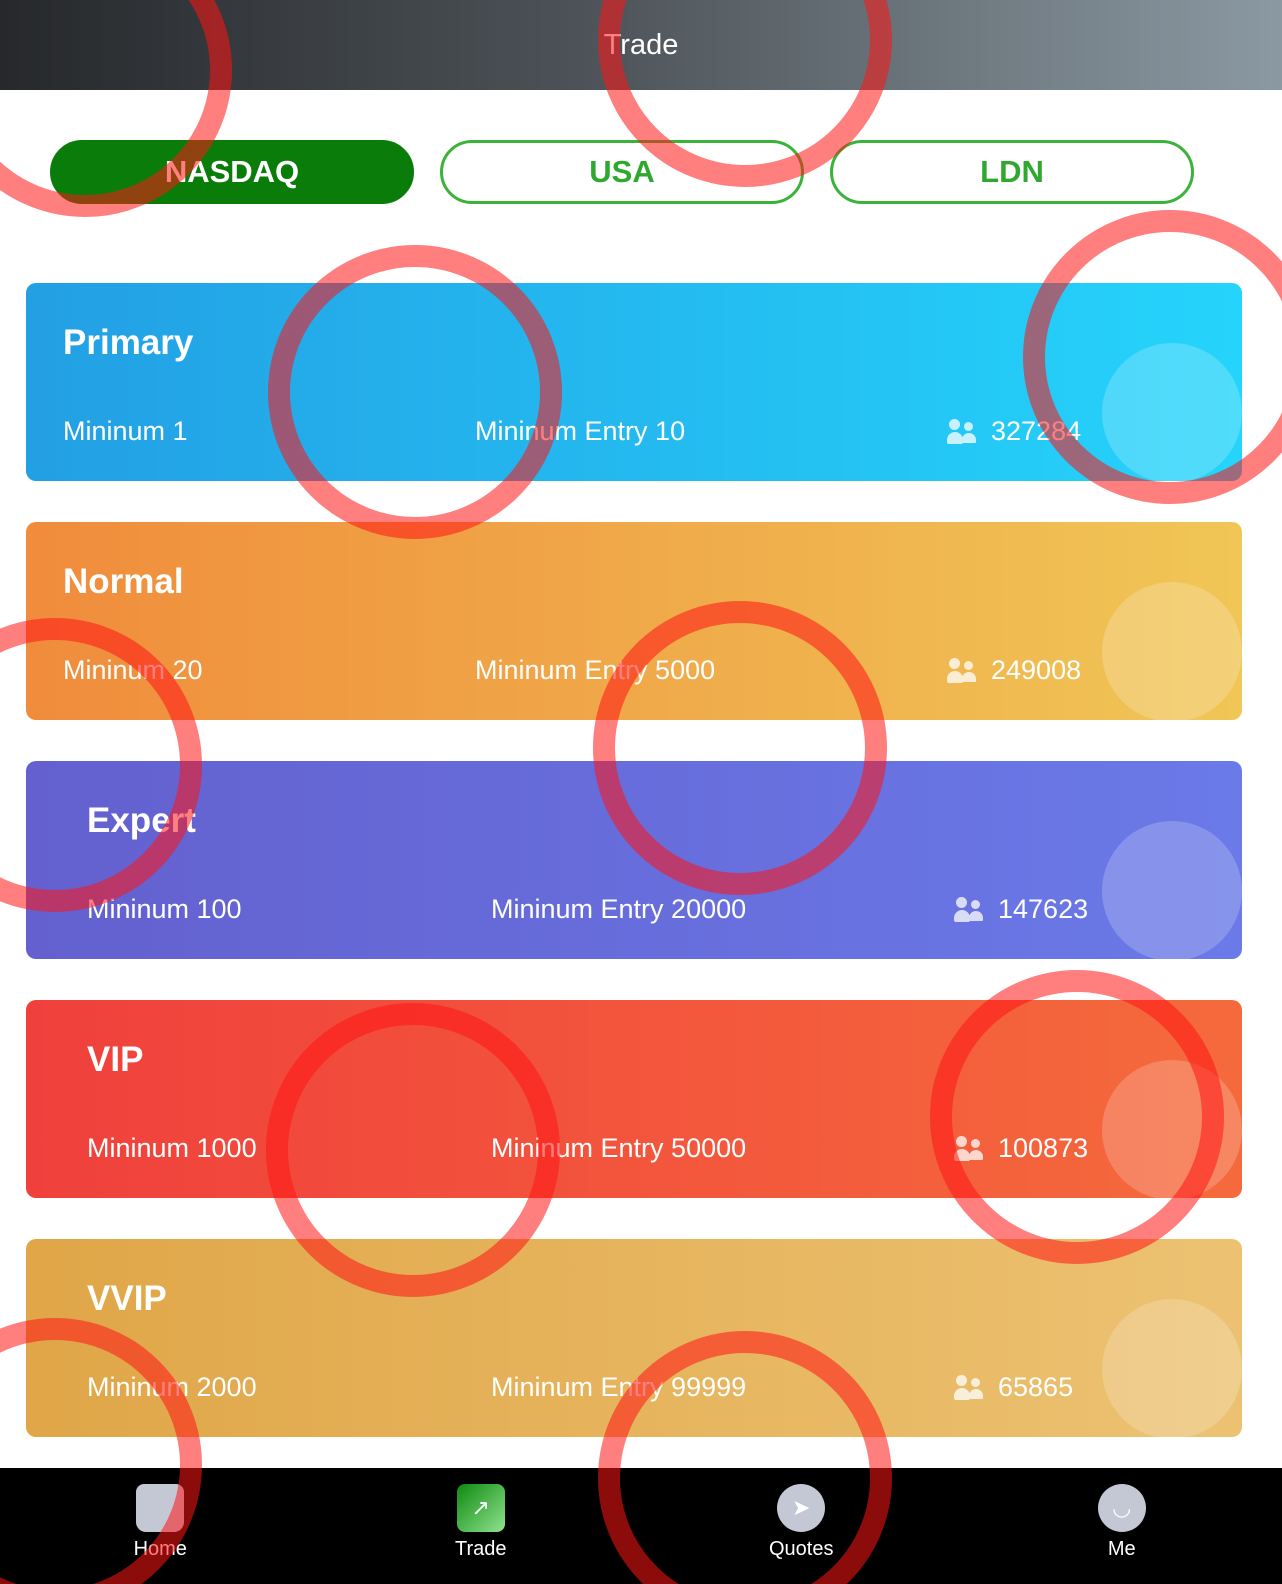 The width and height of the screenshot is (1282, 1584). What do you see at coordinates (125, 431) in the screenshot?
I see `card-minimum: Mininum 1` at bounding box center [125, 431].